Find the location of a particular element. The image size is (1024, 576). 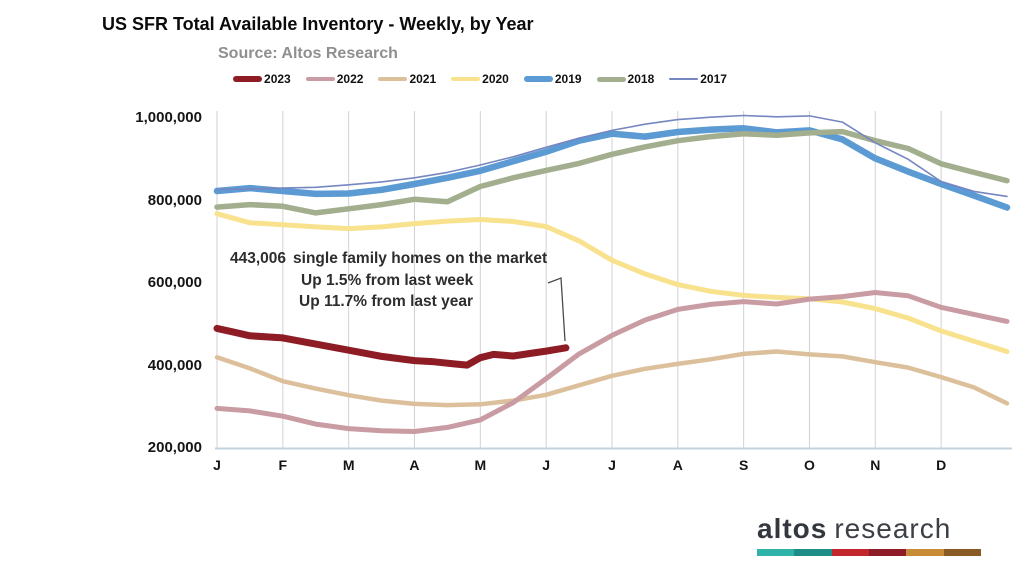

logo-color-bar is located at coordinates (869, 552).